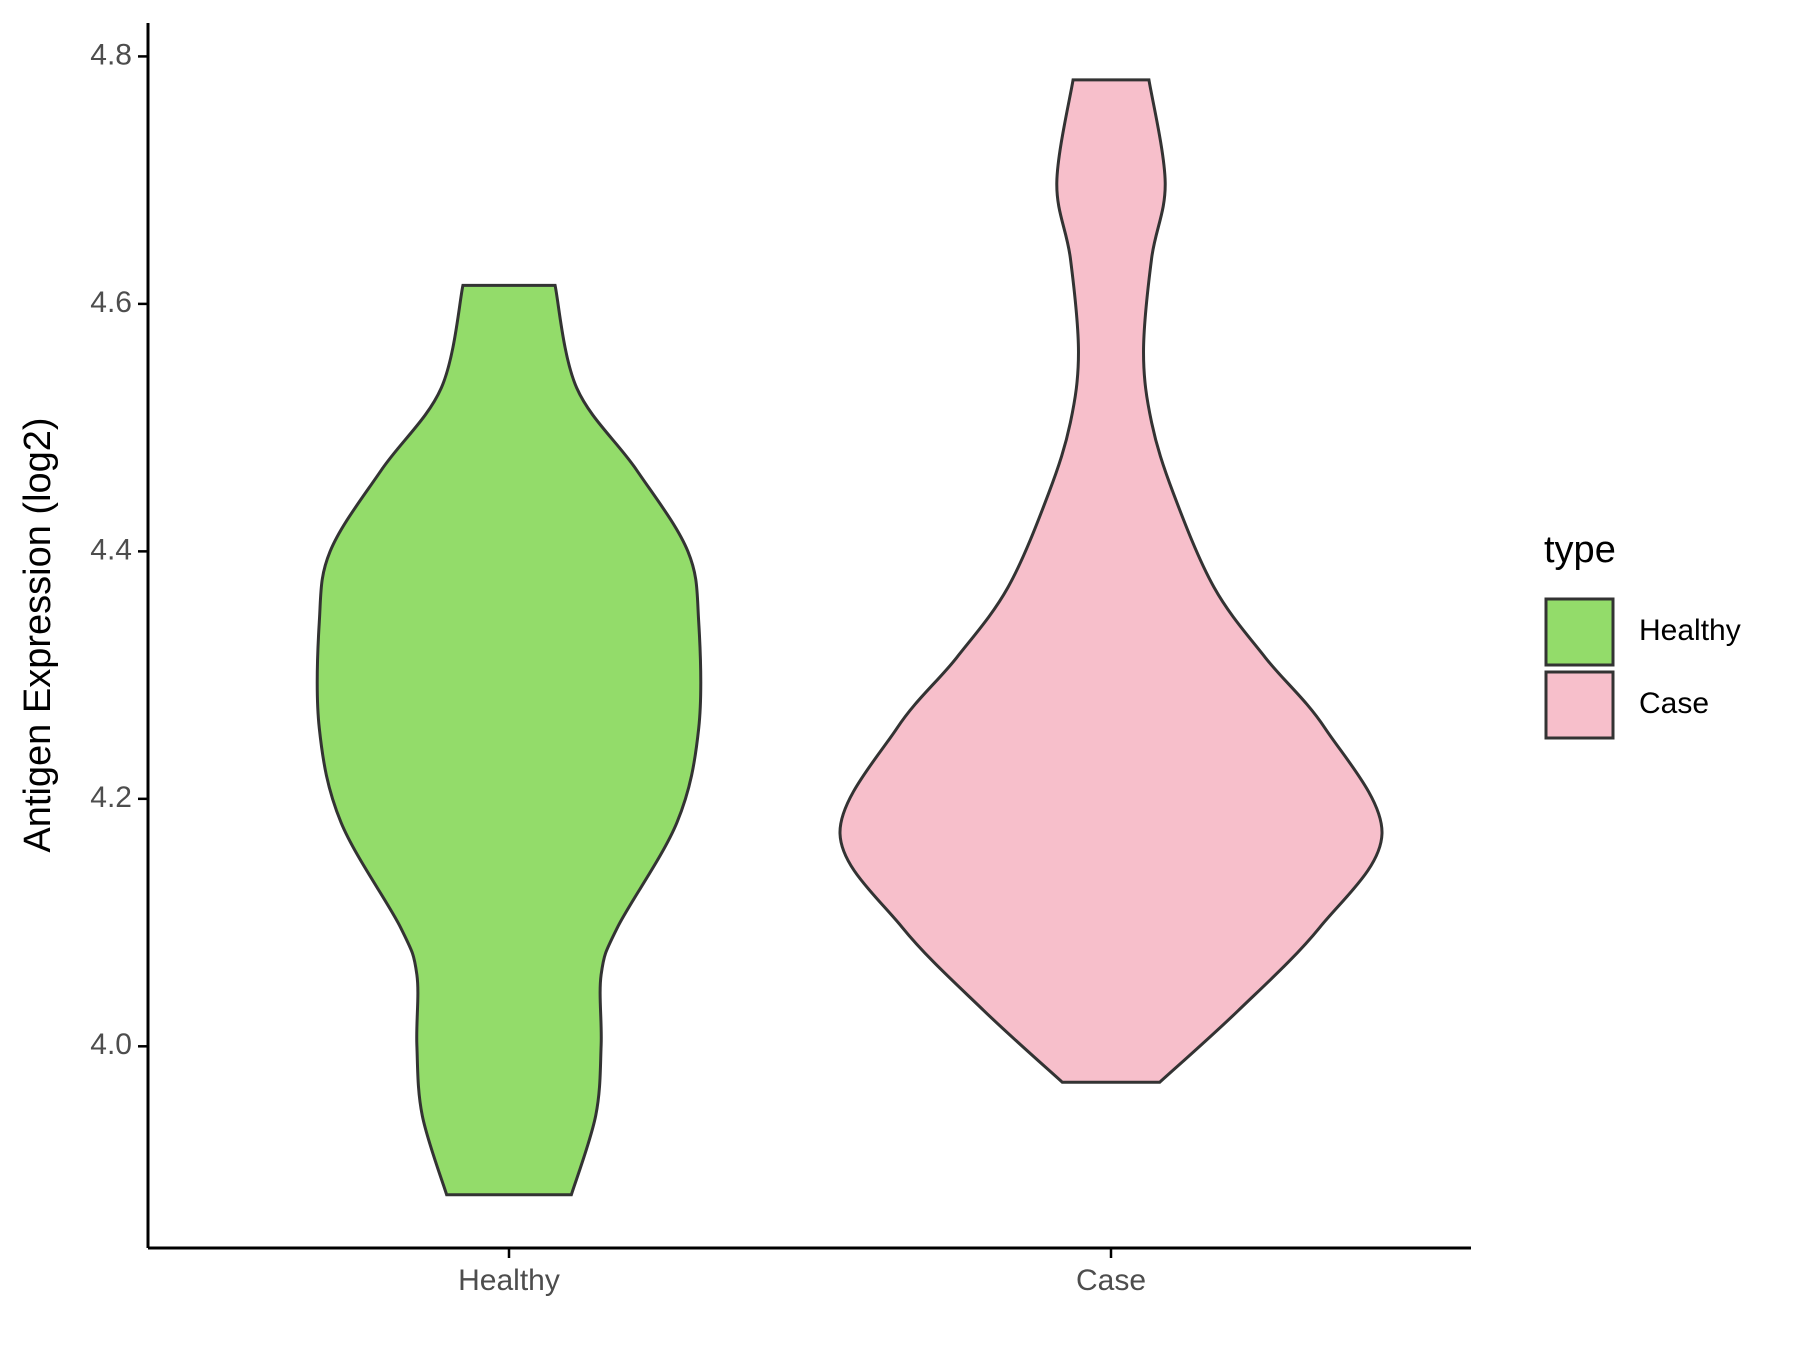  I want to click on y-axis-title: Antigen Expression (log2), so click(38, 634).